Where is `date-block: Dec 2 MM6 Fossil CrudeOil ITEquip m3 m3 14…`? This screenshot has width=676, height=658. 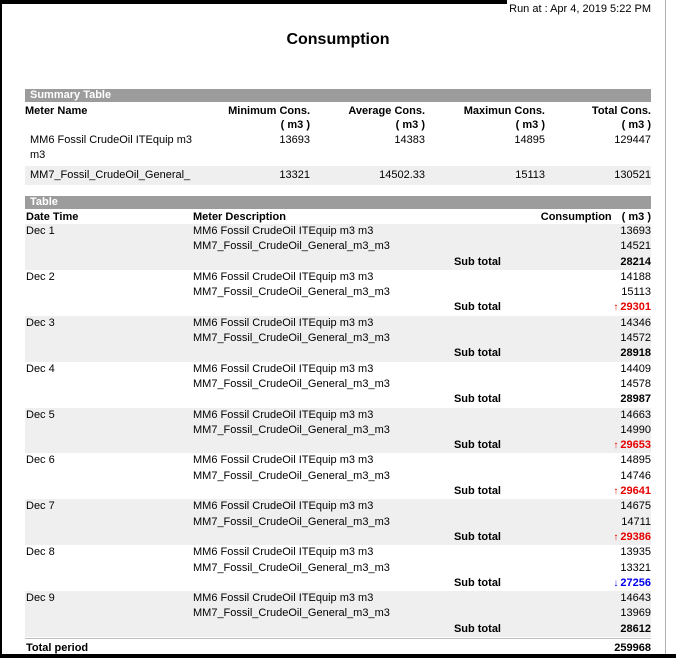 date-block: Dec 2 MM6 Fossil CrudeOil ITEquip m3 m3 14… is located at coordinates (338, 293).